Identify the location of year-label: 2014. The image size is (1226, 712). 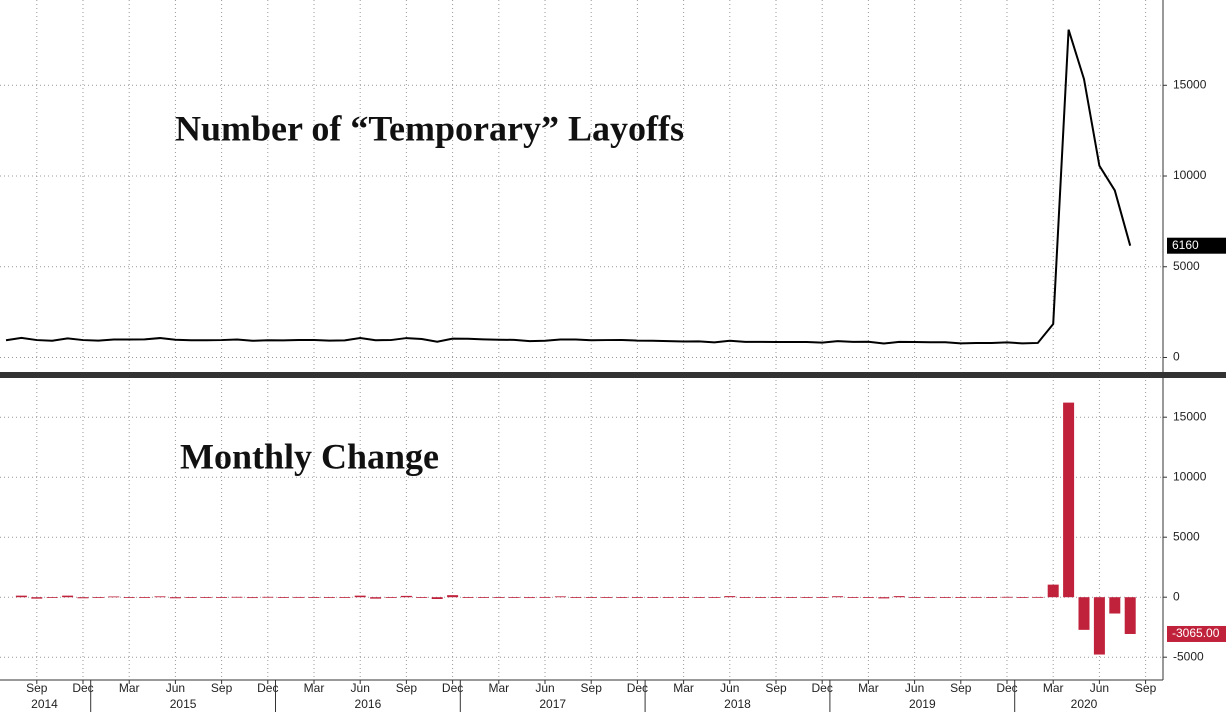
(44, 704).